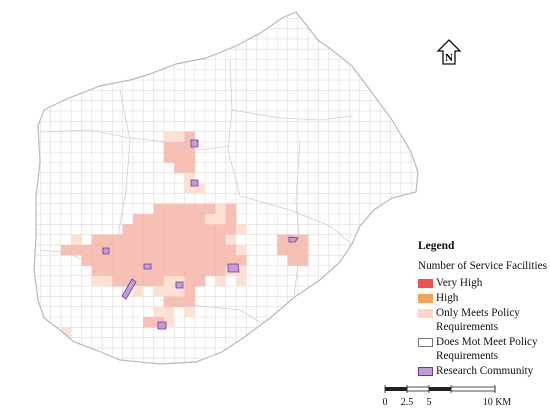  What do you see at coordinates (385, 402) in the screenshot?
I see `scale-tick-label: 0` at bounding box center [385, 402].